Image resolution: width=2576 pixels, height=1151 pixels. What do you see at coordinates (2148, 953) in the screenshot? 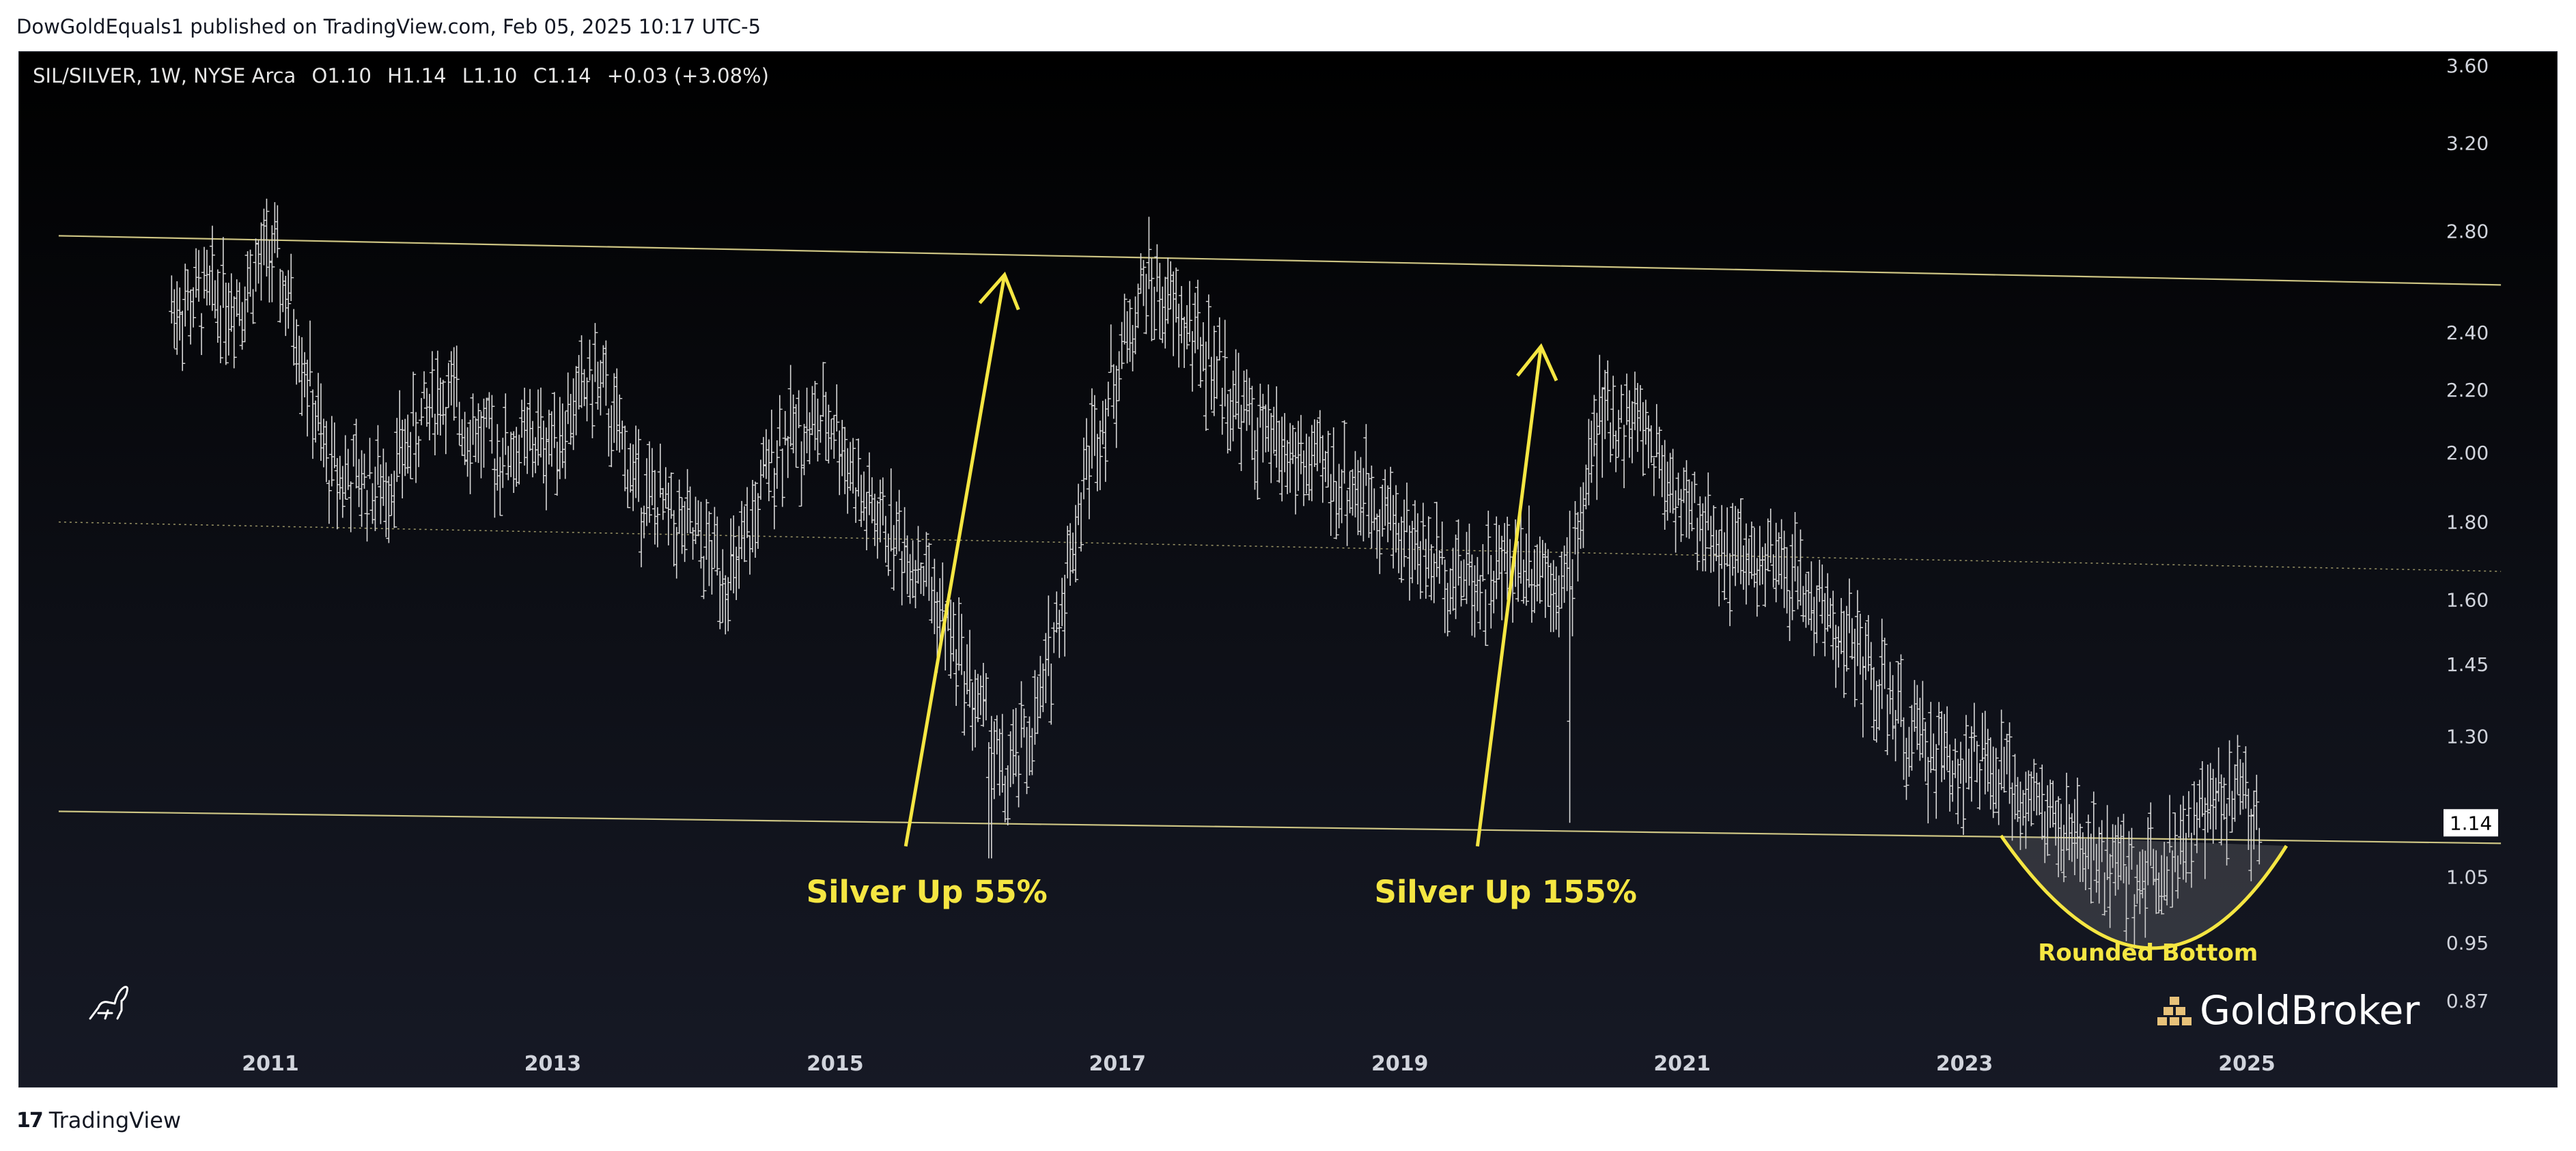
I see `annotation-label: Rounded Bottom` at bounding box center [2148, 953].